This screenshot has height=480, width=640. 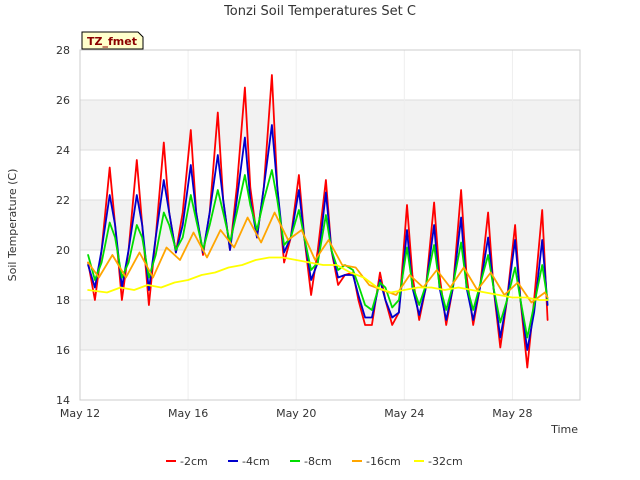 What do you see at coordinates (383, 461) in the screenshot?
I see `legend-label: -16cm` at bounding box center [383, 461].